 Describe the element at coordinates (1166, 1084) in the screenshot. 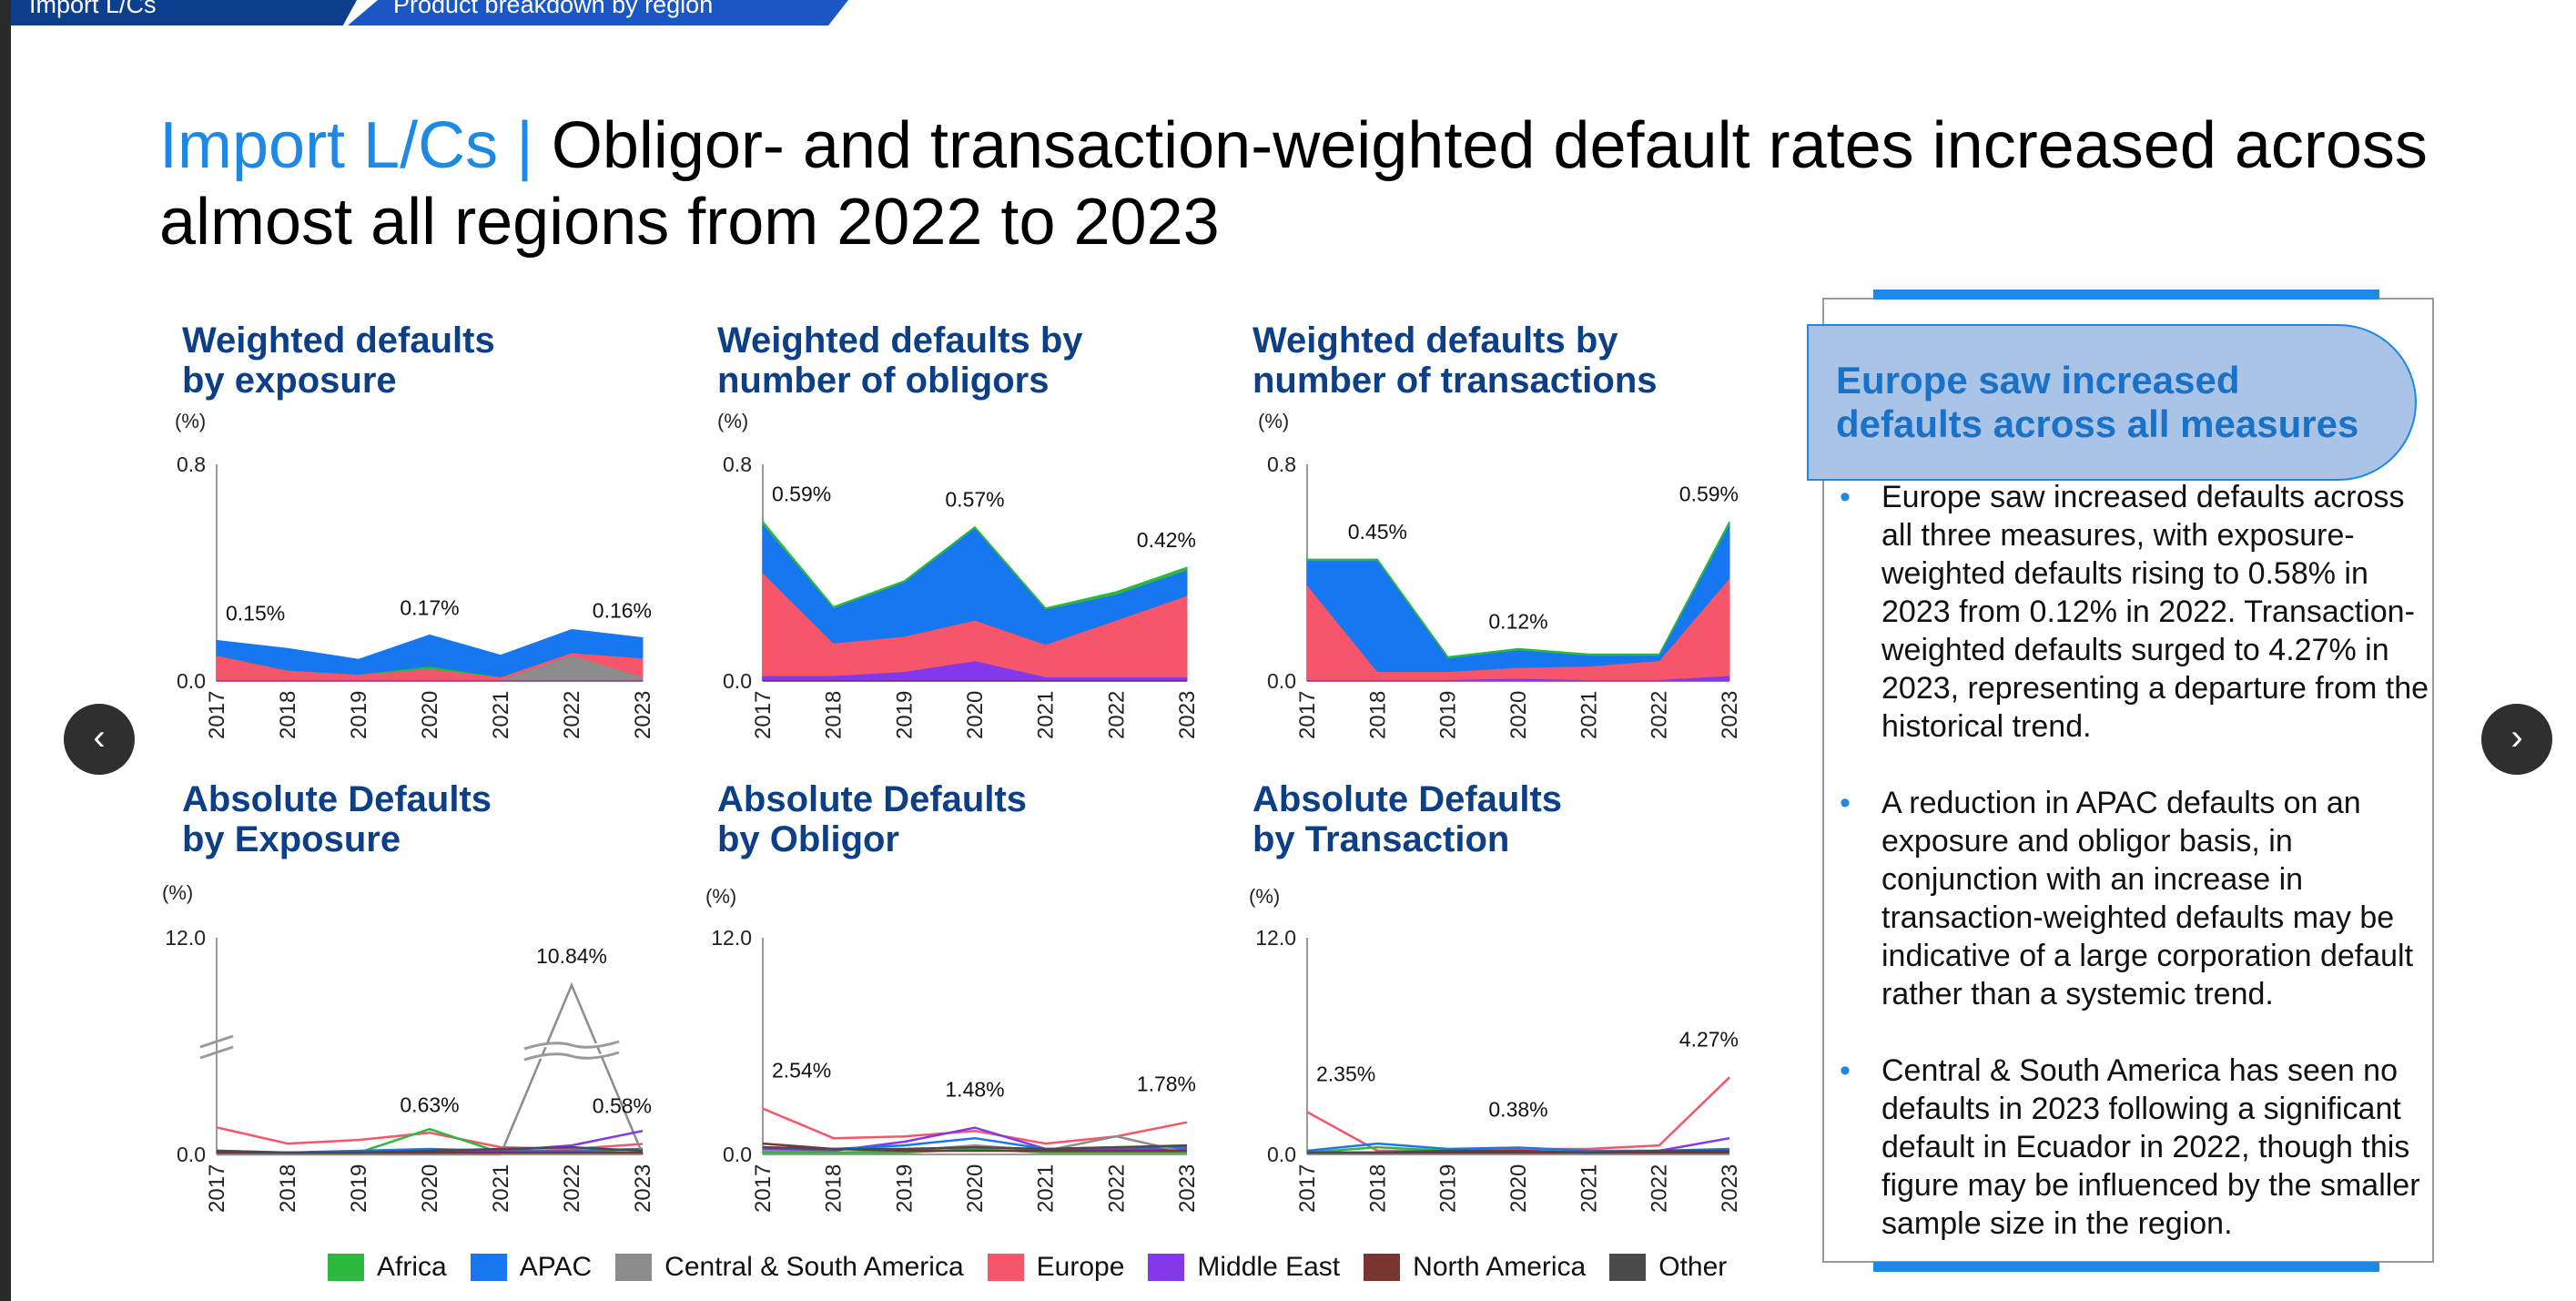

I see `data-label: 1.78%` at that location.